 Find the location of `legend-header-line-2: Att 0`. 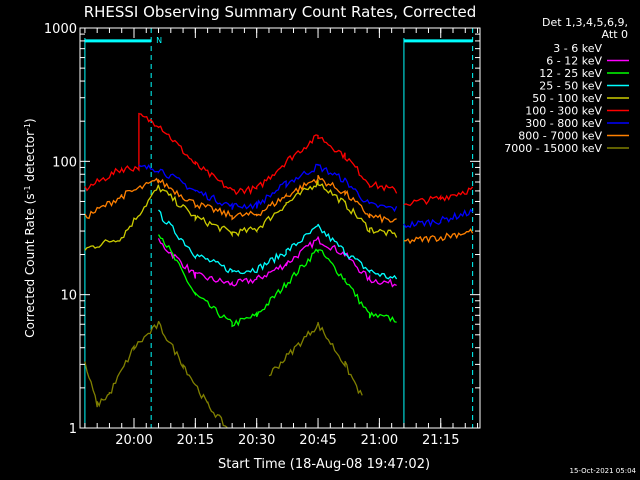

legend-header-line-2: Att 0 is located at coordinates (615, 34).